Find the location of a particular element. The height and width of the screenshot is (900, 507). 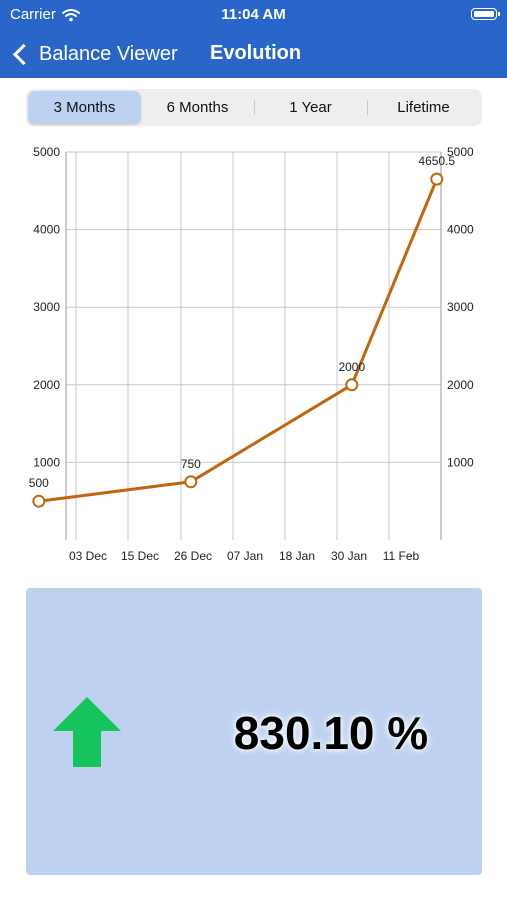

y-tick-label-left: 4000 is located at coordinates (46, 230).